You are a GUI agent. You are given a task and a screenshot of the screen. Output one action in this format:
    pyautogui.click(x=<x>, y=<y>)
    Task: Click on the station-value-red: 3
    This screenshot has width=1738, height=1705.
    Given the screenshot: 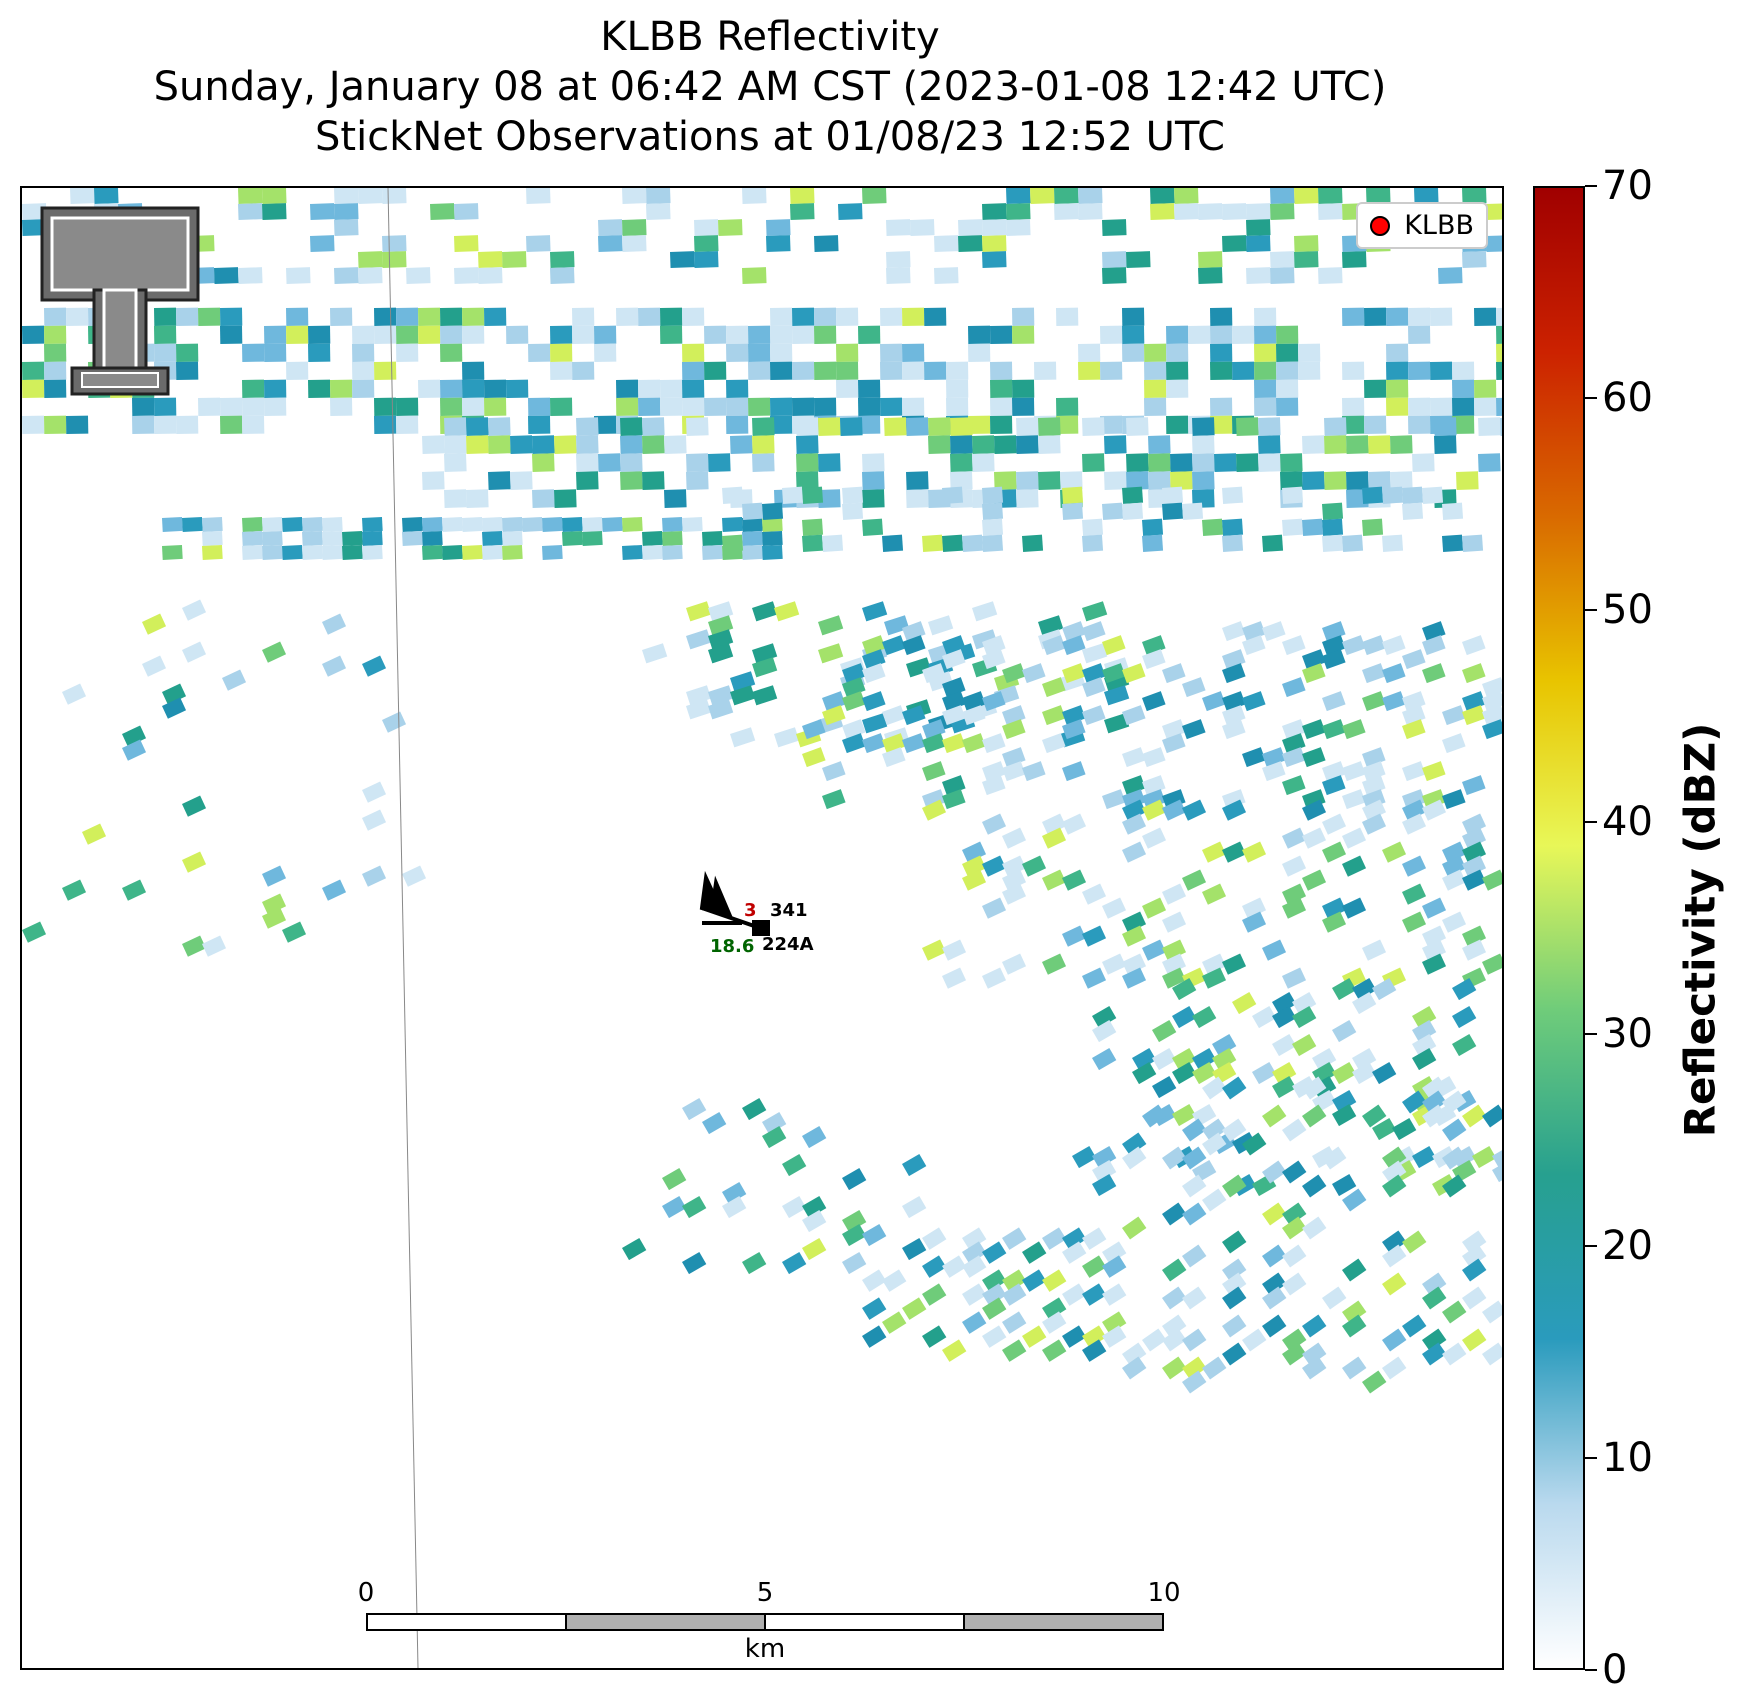 What is the action you would take?
    pyautogui.click(x=750, y=910)
    